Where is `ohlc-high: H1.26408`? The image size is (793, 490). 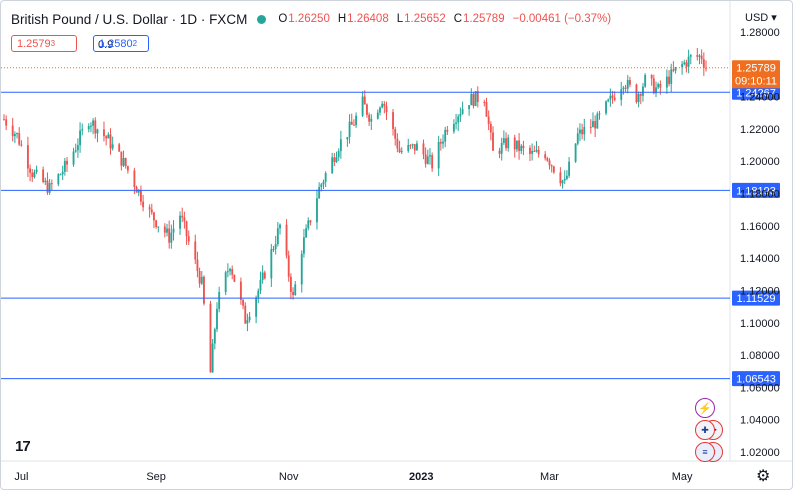
ohlc-high: H1.26408 is located at coordinates (363, 19).